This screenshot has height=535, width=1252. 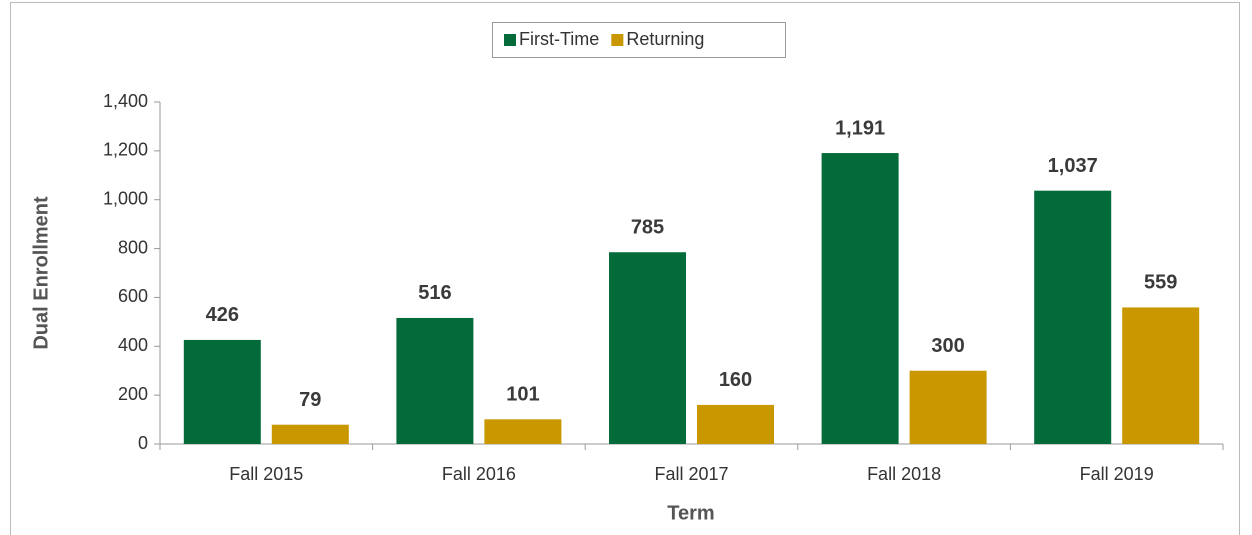 What do you see at coordinates (434, 293) in the screenshot?
I see `data-label: 516` at bounding box center [434, 293].